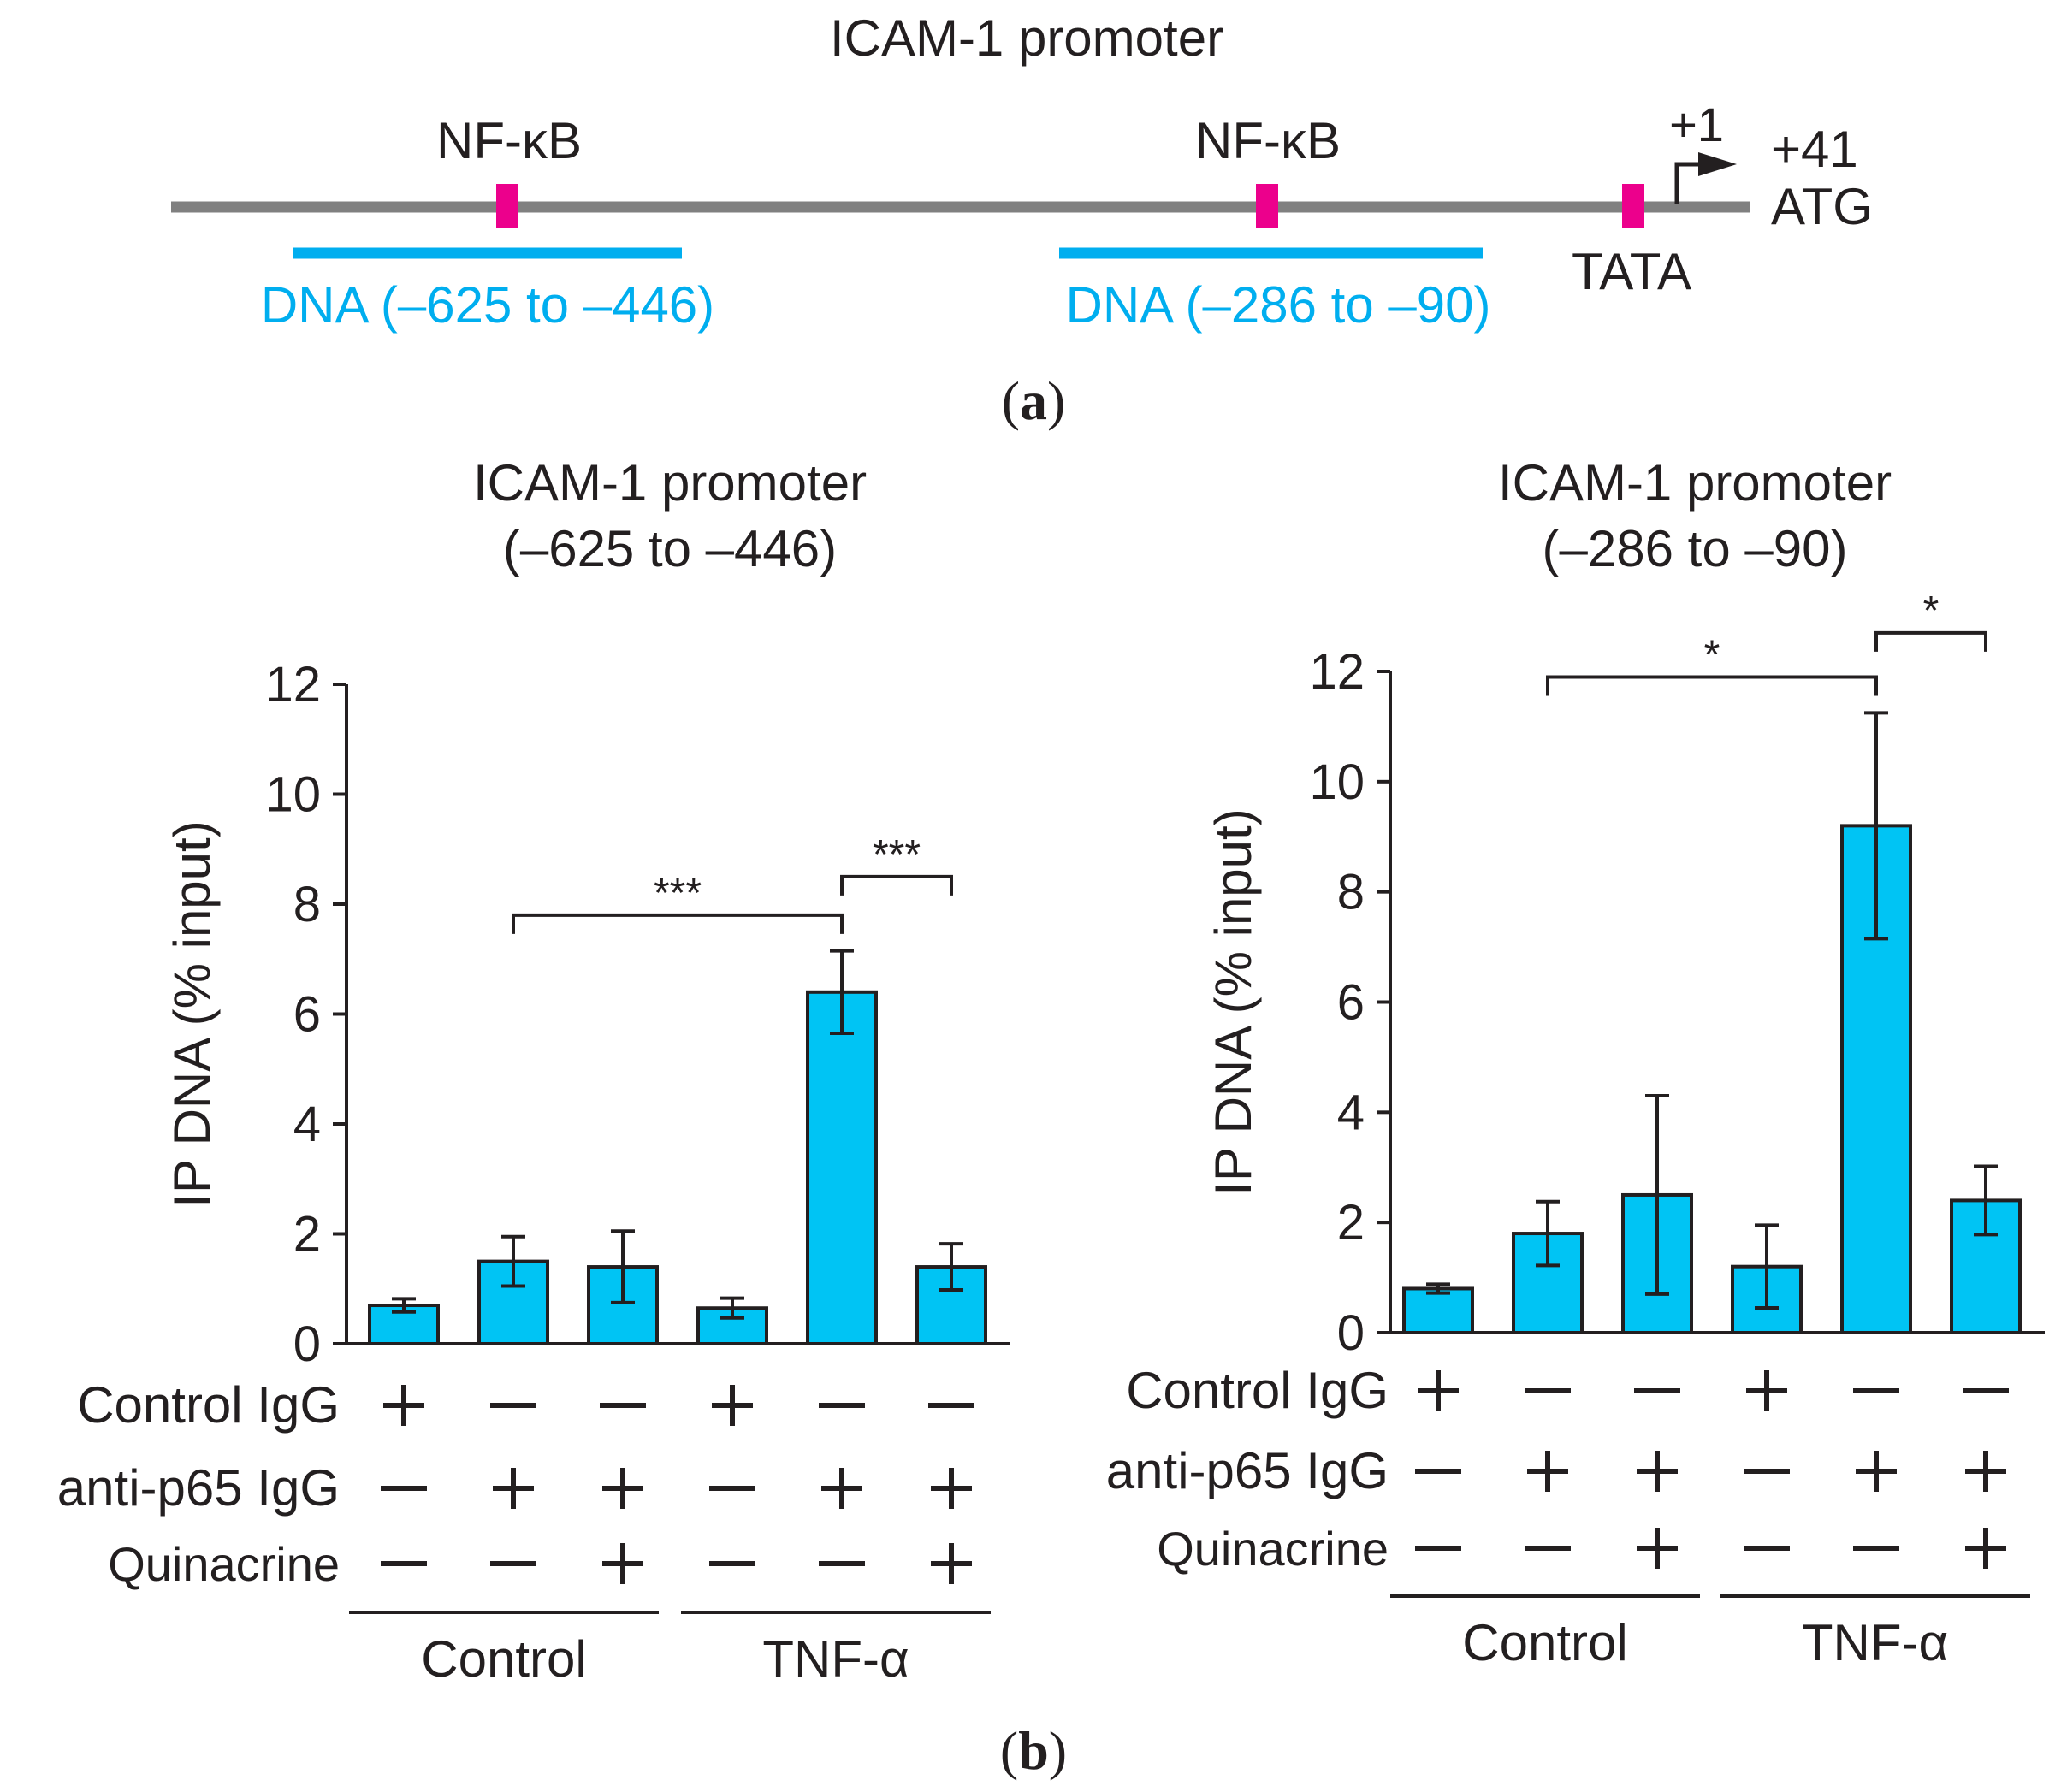 Image resolution: width=2061 pixels, height=1792 pixels. I want to click on dna-label-left: DNA (–625 to –446), so click(487, 305).